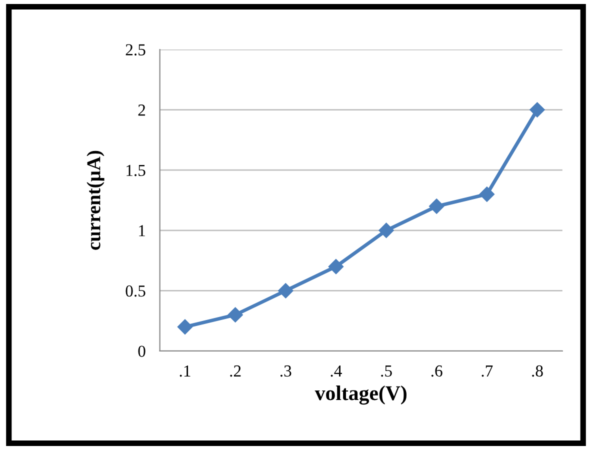 This screenshot has width=592, height=450. What do you see at coordinates (142, 351) in the screenshot?
I see `y-tick-label: 0` at bounding box center [142, 351].